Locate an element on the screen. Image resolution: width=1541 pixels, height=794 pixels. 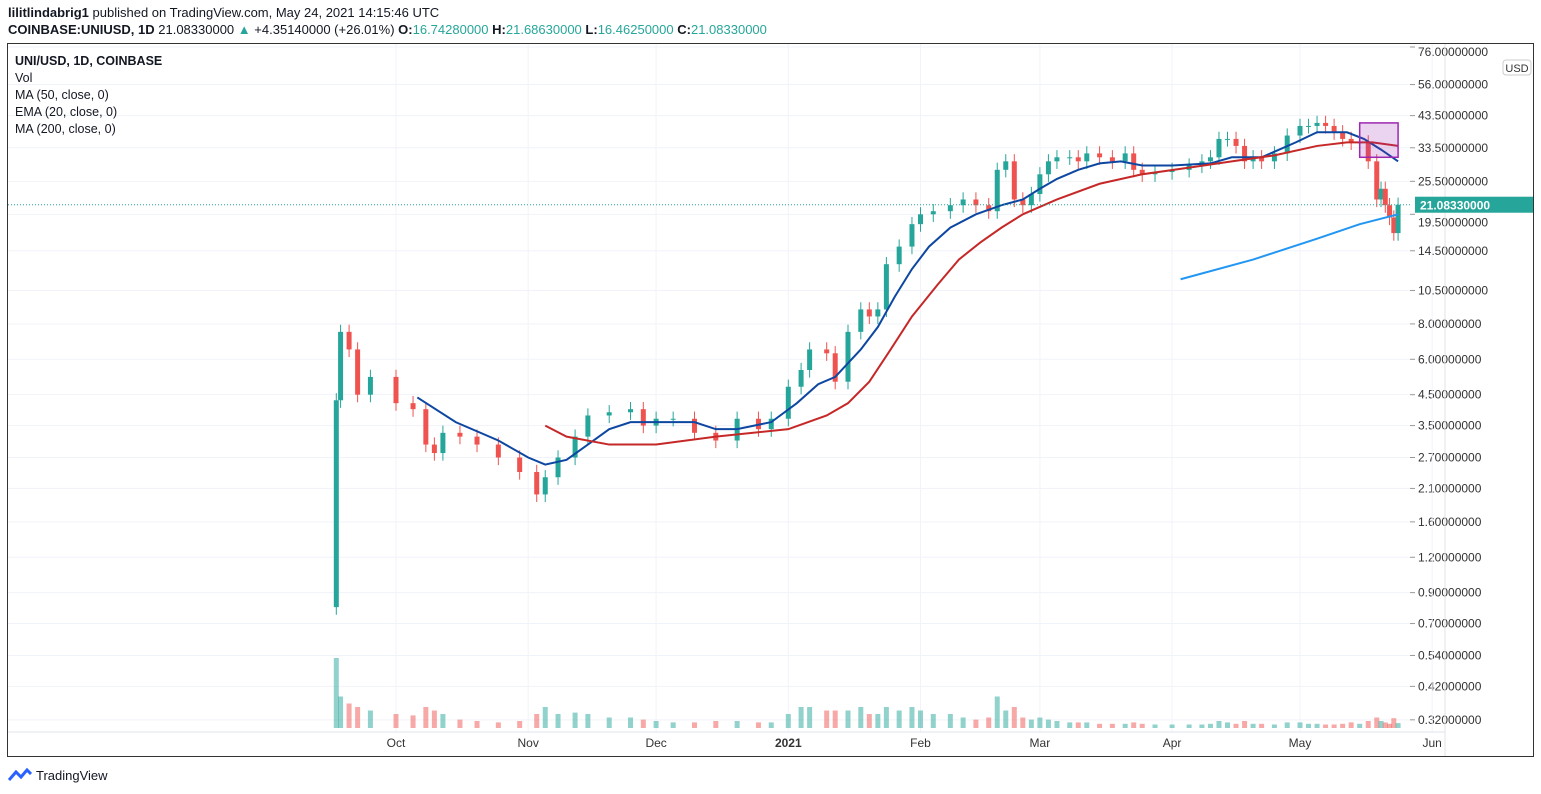
y-tick-label: 0.42000000 is located at coordinates (1450, 686).